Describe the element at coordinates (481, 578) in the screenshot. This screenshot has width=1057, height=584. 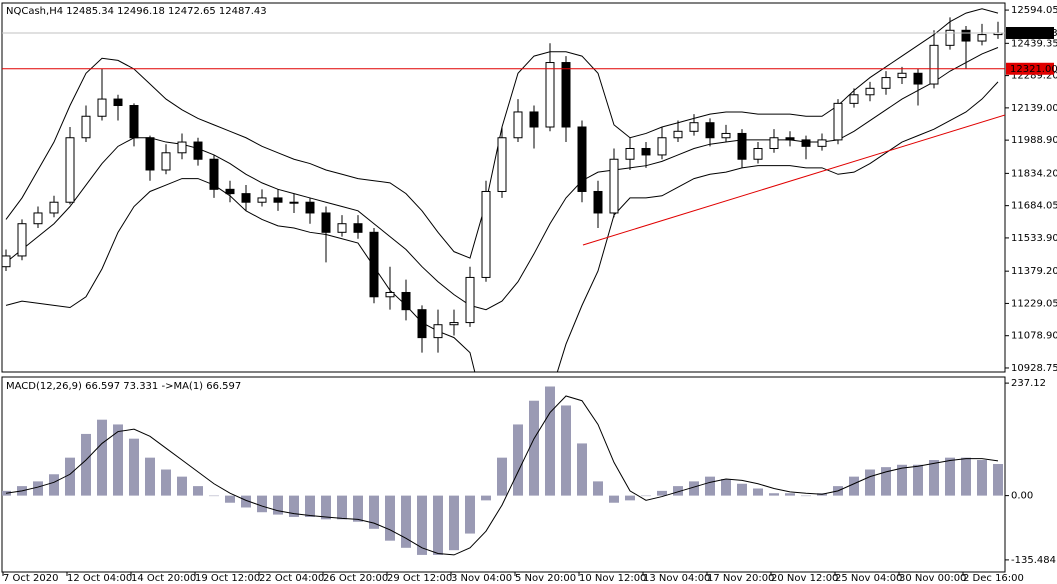
I see `x-tick-label: 3 Nov 04:00` at that location.